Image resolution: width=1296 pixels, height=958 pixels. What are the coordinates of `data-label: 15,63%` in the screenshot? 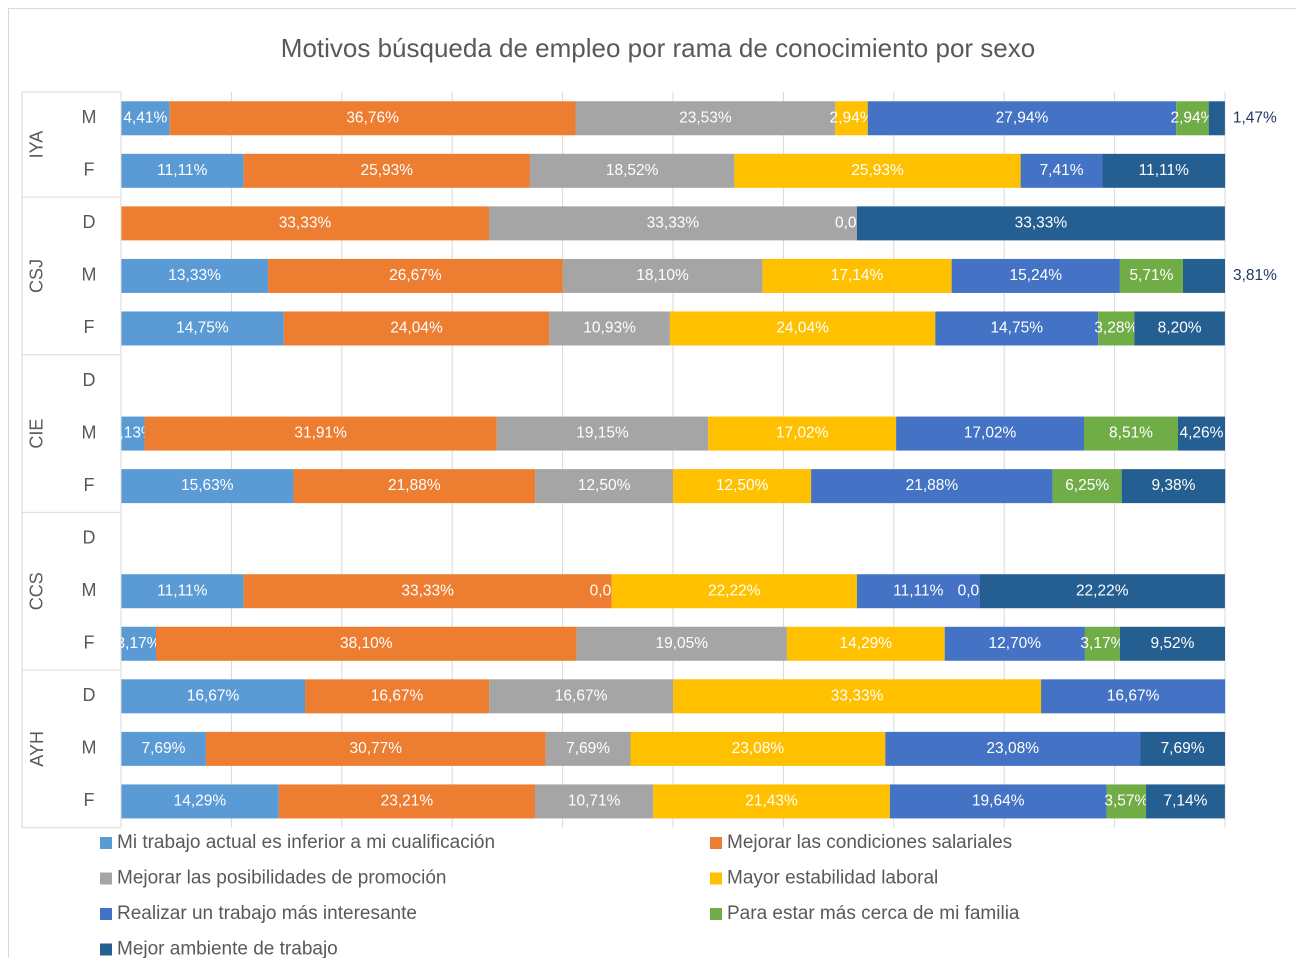 It's located at (207, 485).